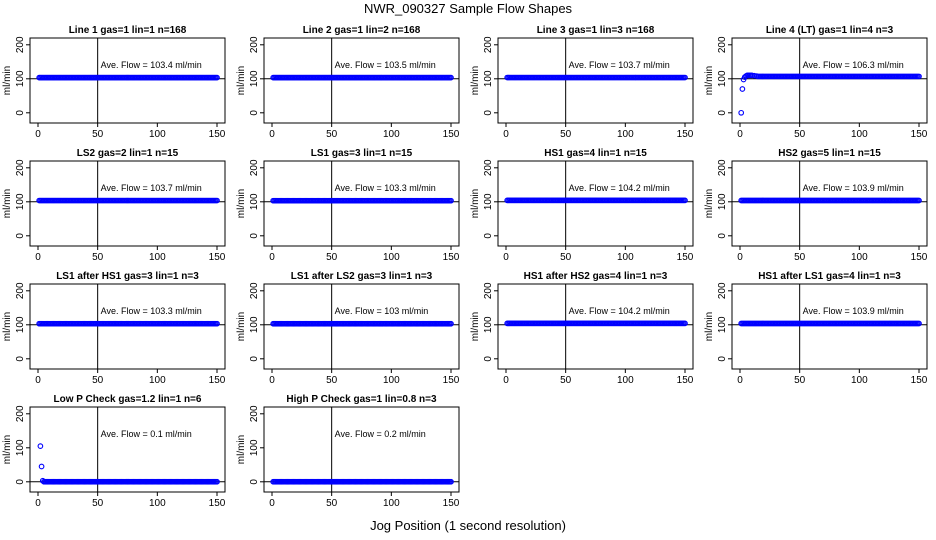 This screenshot has width=936, height=540. Describe the element at coordinates (830, 30) in the screenshot. I see `panel-title: Line 4 (LT) gas=1 lin=4 n=3` at that location.